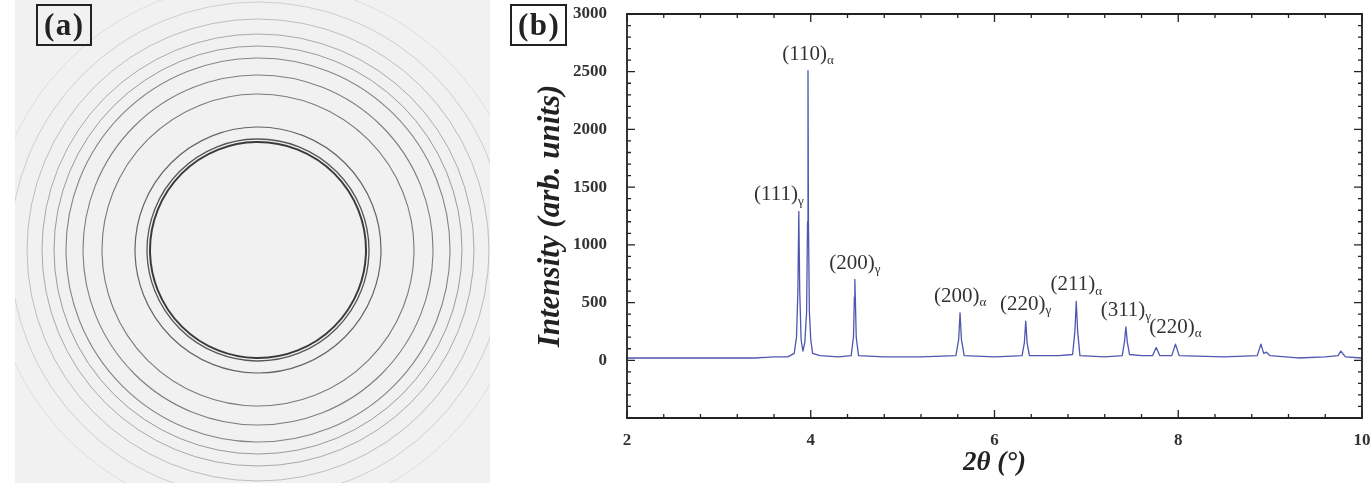 The image size is (1371, 483). I want to click on y-axis-title: Intensity (arb. units), so click(548, 216).